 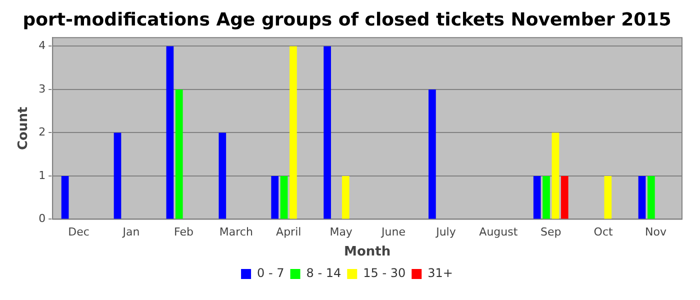 I want to click on legend-label: 0 - 7, so click(x=270, y=273).